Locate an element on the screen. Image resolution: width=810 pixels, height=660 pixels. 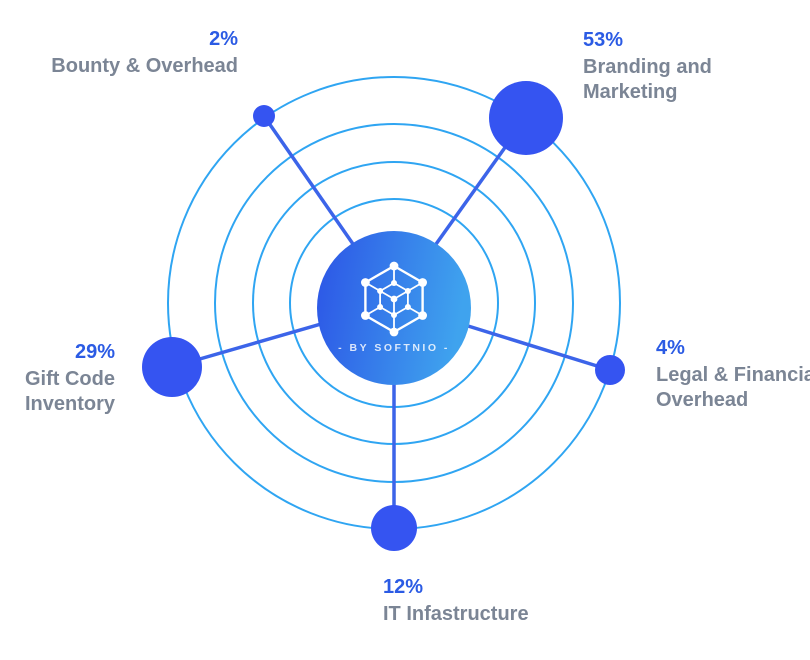
segment-label-branding-marketing: 53% Branding and Marketing is located at coordinates (647, 66).